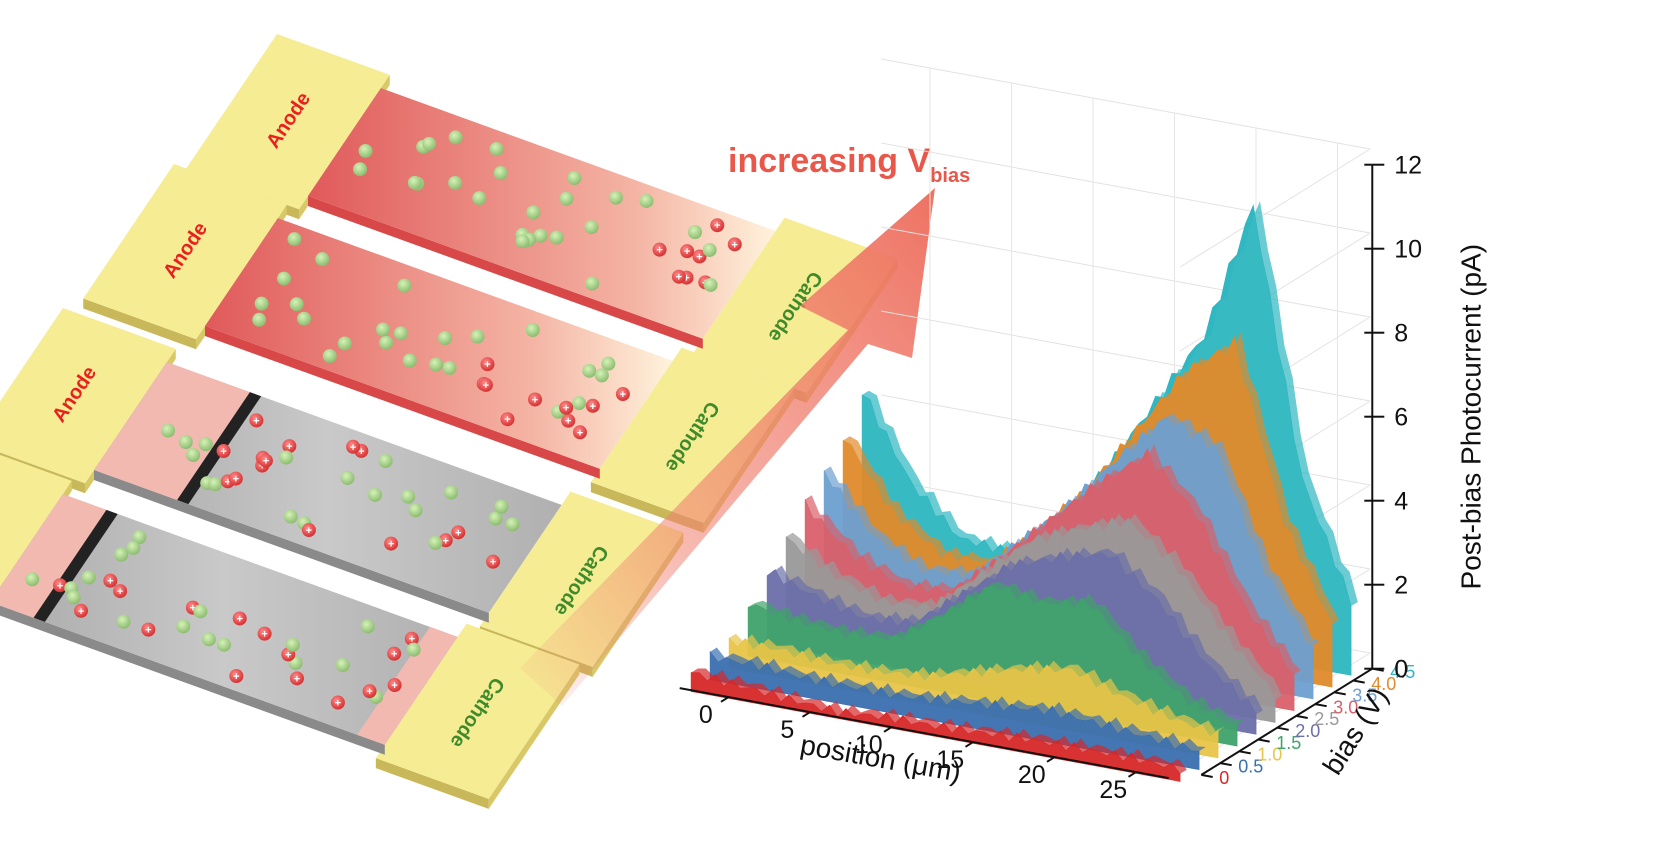  Describe the element at coordinates (1326, 719) in the screenshot. I see `bias-tick-label: 2.5` at that location.